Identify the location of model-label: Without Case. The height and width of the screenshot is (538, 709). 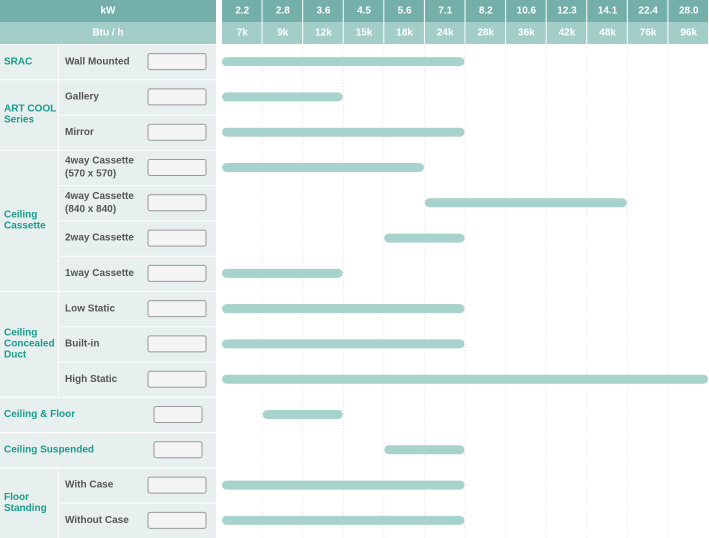
(97, 520).